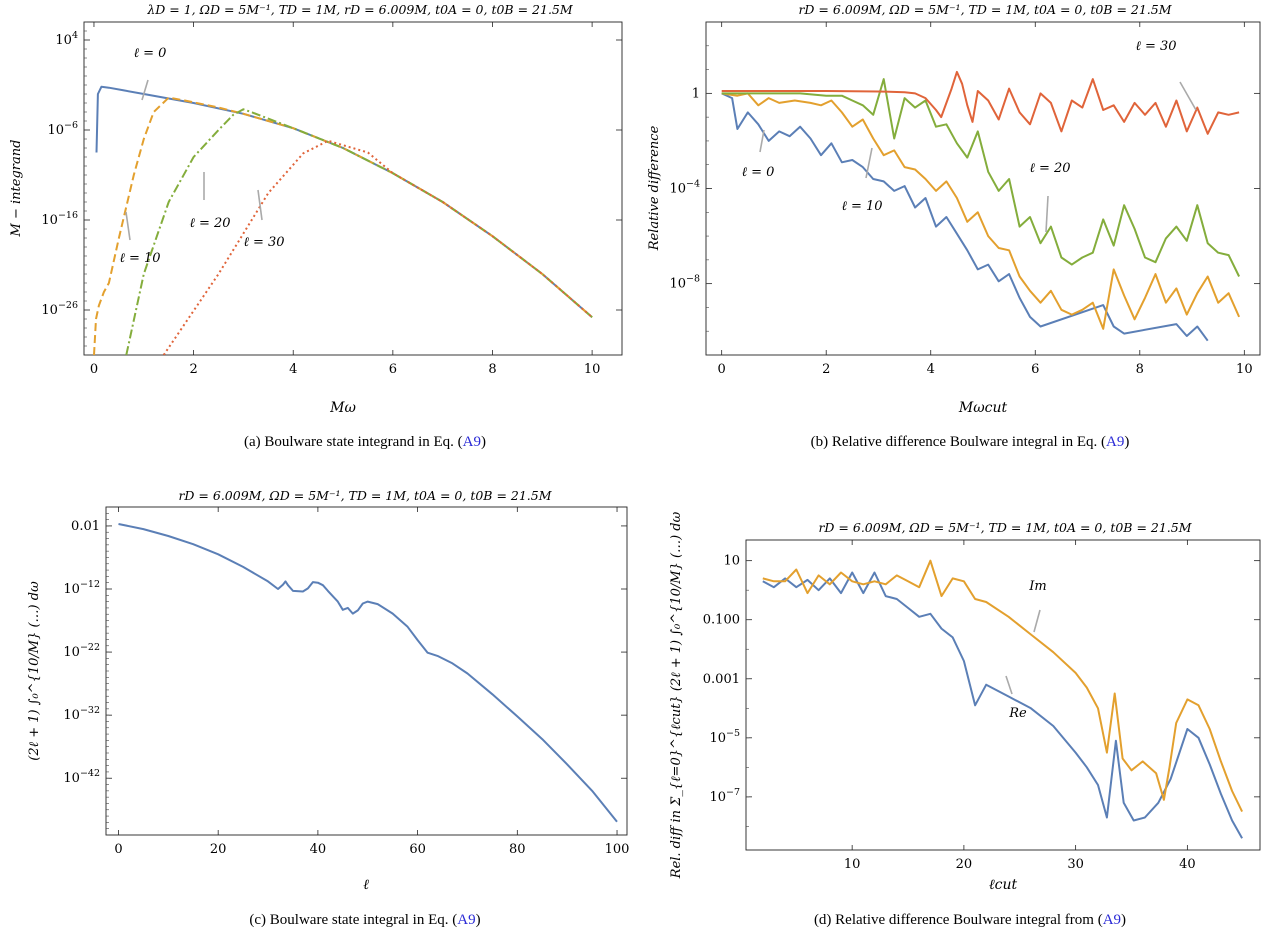 The image size is (1276, 939). Describe the element at coordinates (417, 849) in the screenshot. I see `x-tick-label-c: 60` at that location.